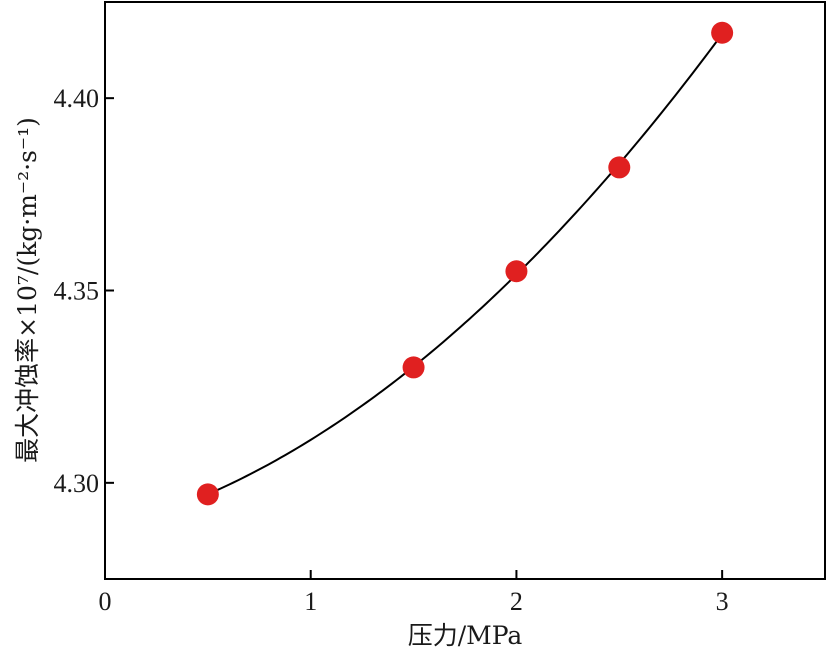 Image resolution: width=827 pixels, height=652 pixels. Describe the element at coordinates (105, 601) in the screenshot. I see `x-tick-label: 0` at that location.